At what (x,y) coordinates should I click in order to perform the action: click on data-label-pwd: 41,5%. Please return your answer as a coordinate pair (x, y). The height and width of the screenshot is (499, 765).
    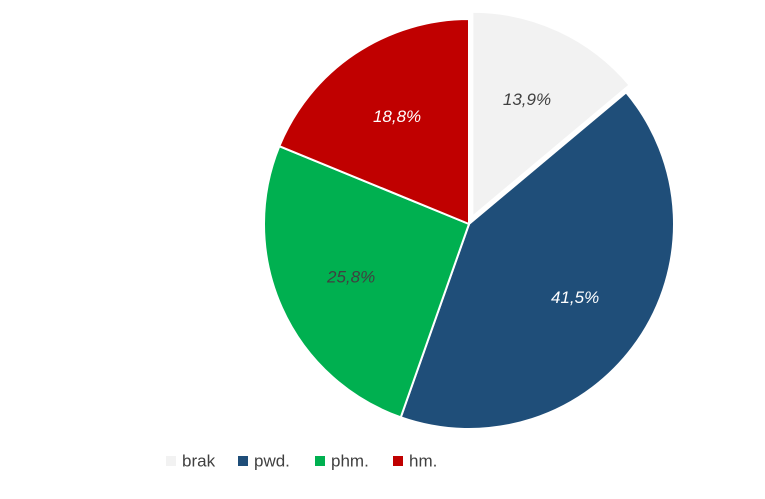
    Looking at the image, I should click on (575, 297).